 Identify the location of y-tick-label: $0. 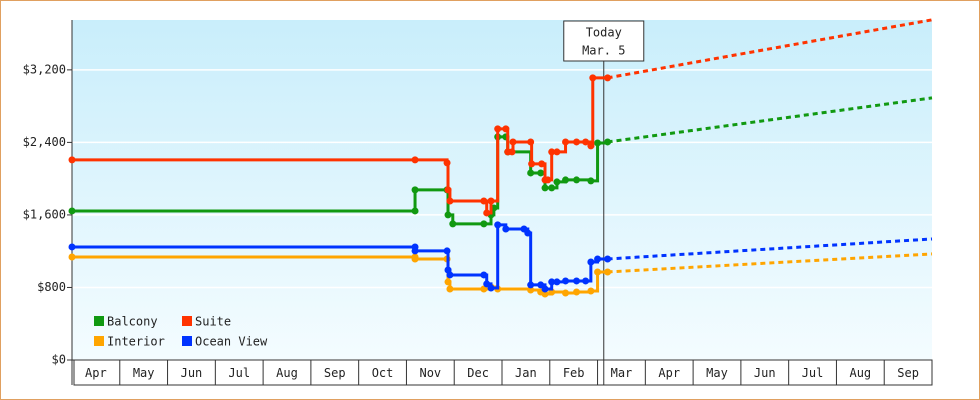
(59, 360).